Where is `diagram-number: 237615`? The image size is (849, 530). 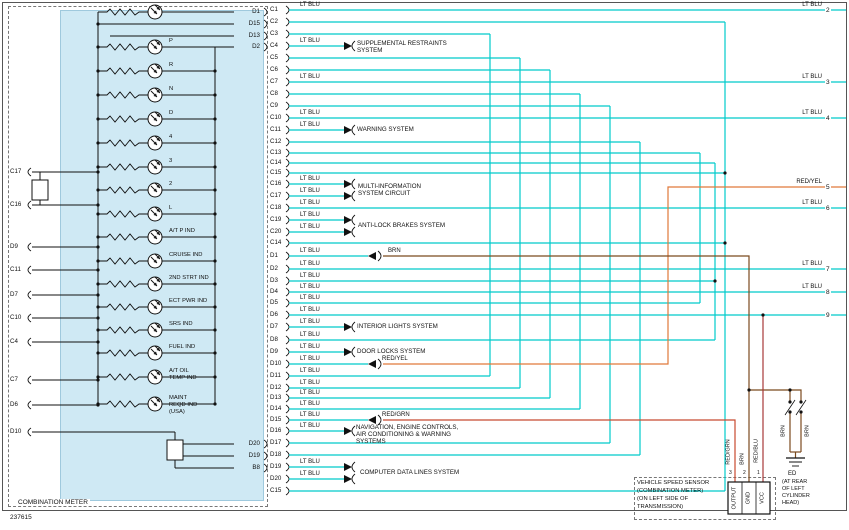 diagram-number: 237615 is located at coordinates (21, 517).